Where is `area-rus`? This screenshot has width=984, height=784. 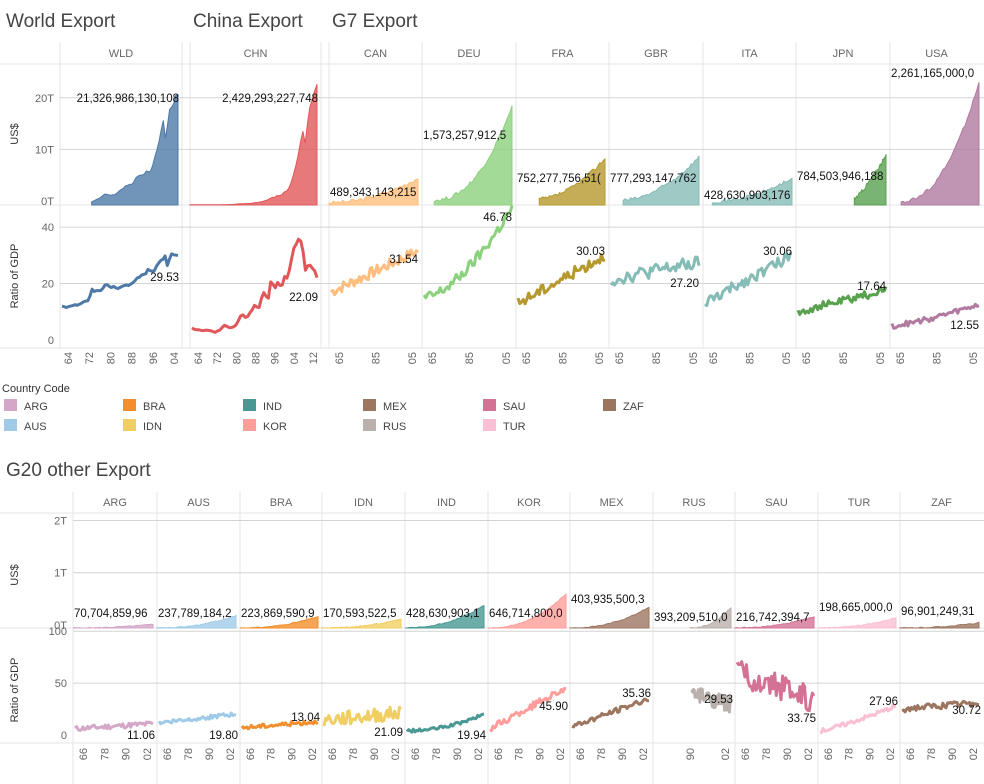
area-rus is located at coordinates (710, 618).